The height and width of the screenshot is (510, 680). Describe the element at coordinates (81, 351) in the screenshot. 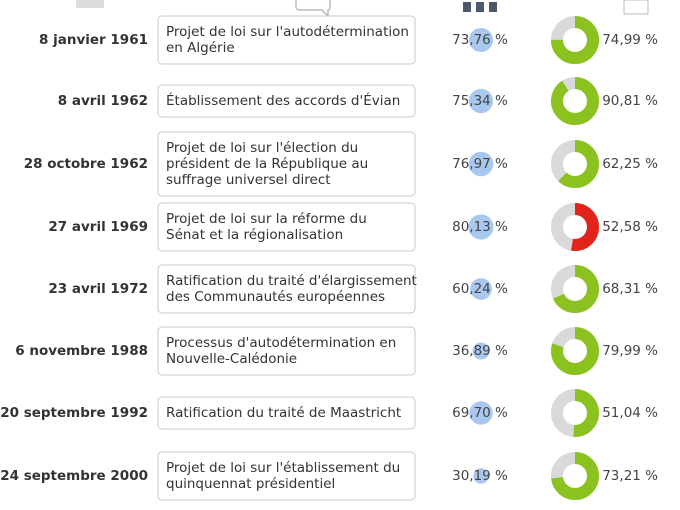

I see `date: 6 novembre 1988` at that location.